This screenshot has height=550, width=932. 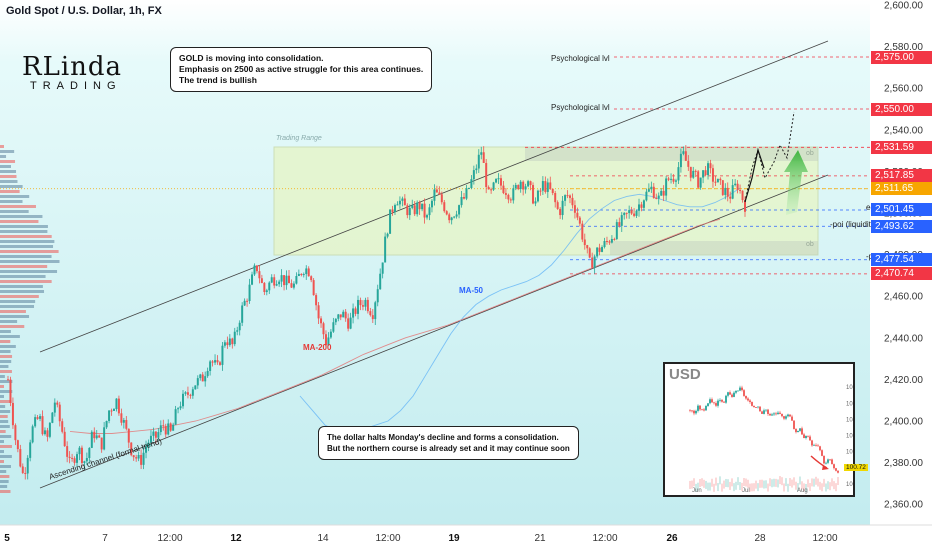 What do you see at coordinates (854, 224) in the screenshot?
I see `poi-liquidity-label: -poi (liquidity)` at bounding box center [854, 224].